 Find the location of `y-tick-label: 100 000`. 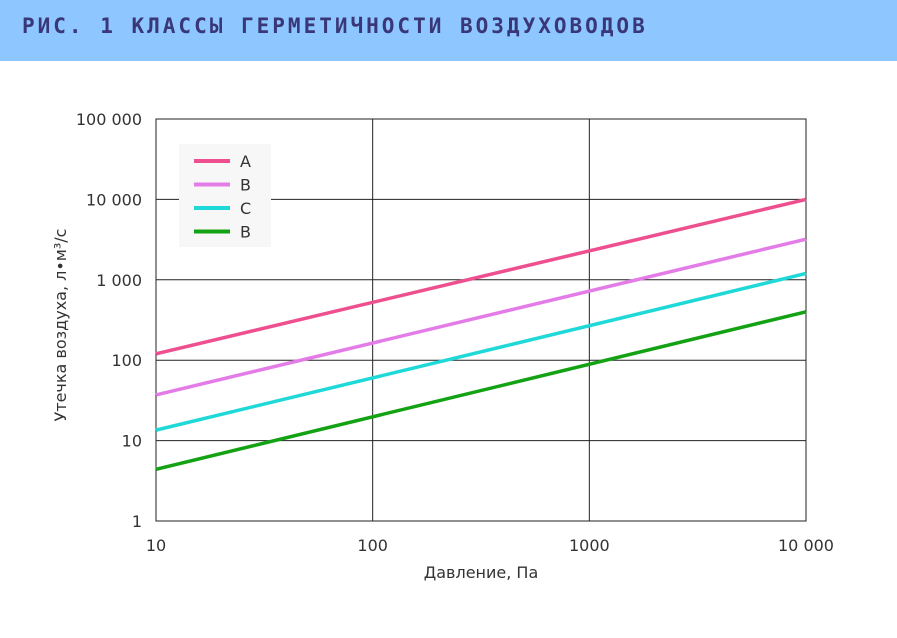

y-tick-label: 100 000 is located at coordinates (109, 119).